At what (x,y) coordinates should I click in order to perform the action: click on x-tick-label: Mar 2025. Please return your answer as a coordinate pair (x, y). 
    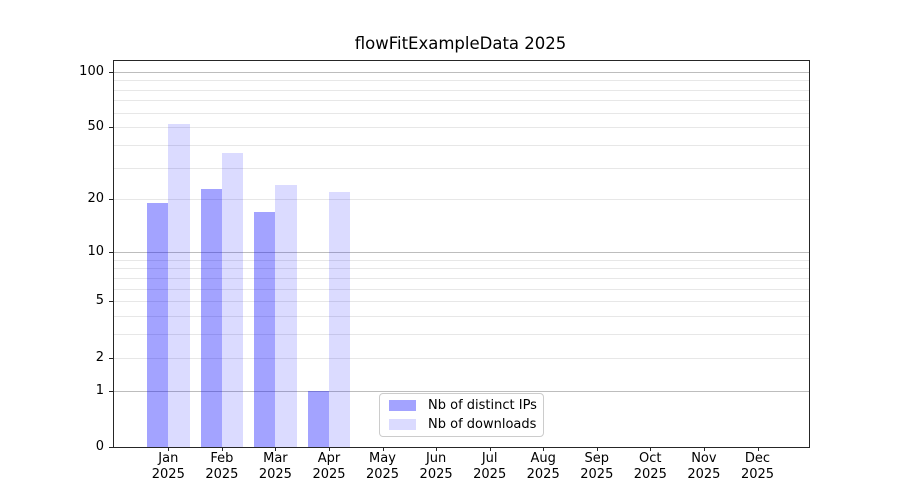
    Looking at the image, I should click on (275, 466).